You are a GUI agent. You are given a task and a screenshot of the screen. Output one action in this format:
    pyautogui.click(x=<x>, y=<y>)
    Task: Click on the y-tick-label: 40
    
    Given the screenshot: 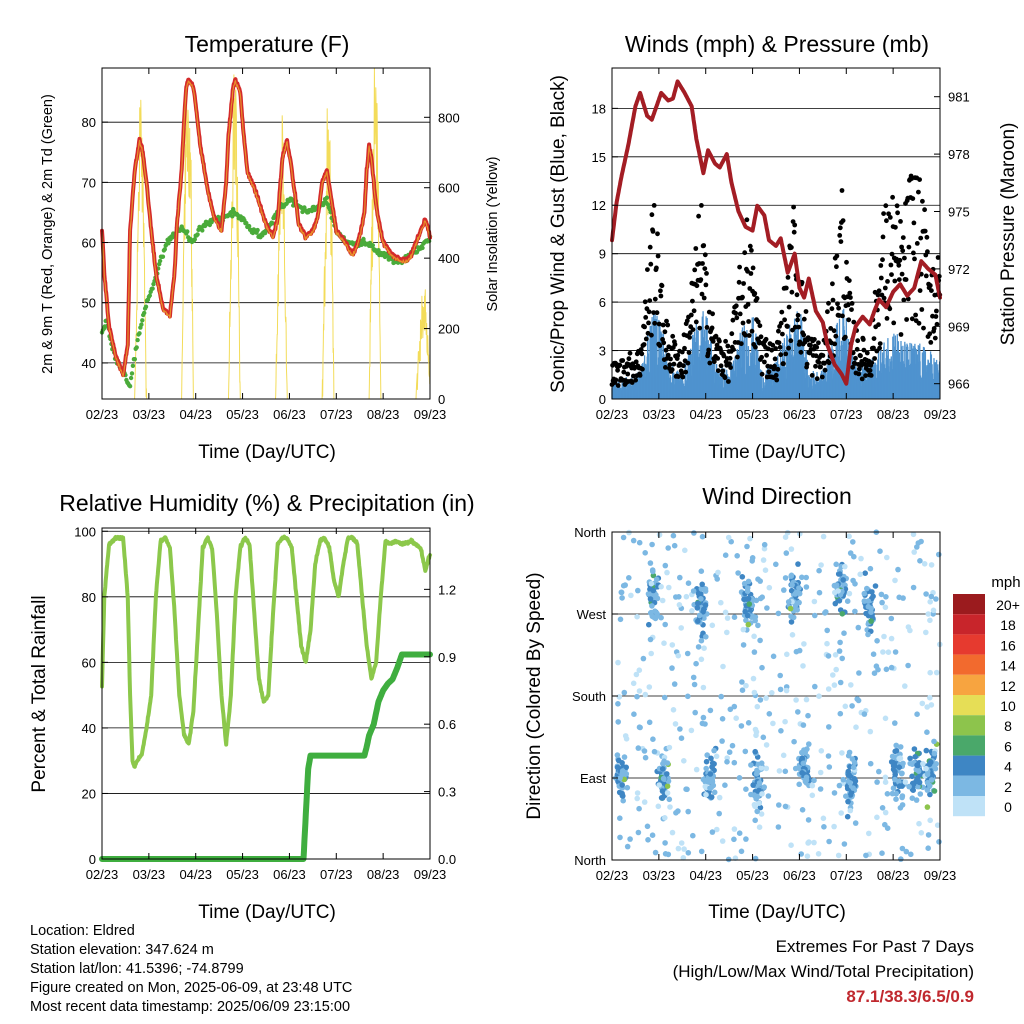 What is the action you would take?
    pyautogui.click(x=89, y=728)
    